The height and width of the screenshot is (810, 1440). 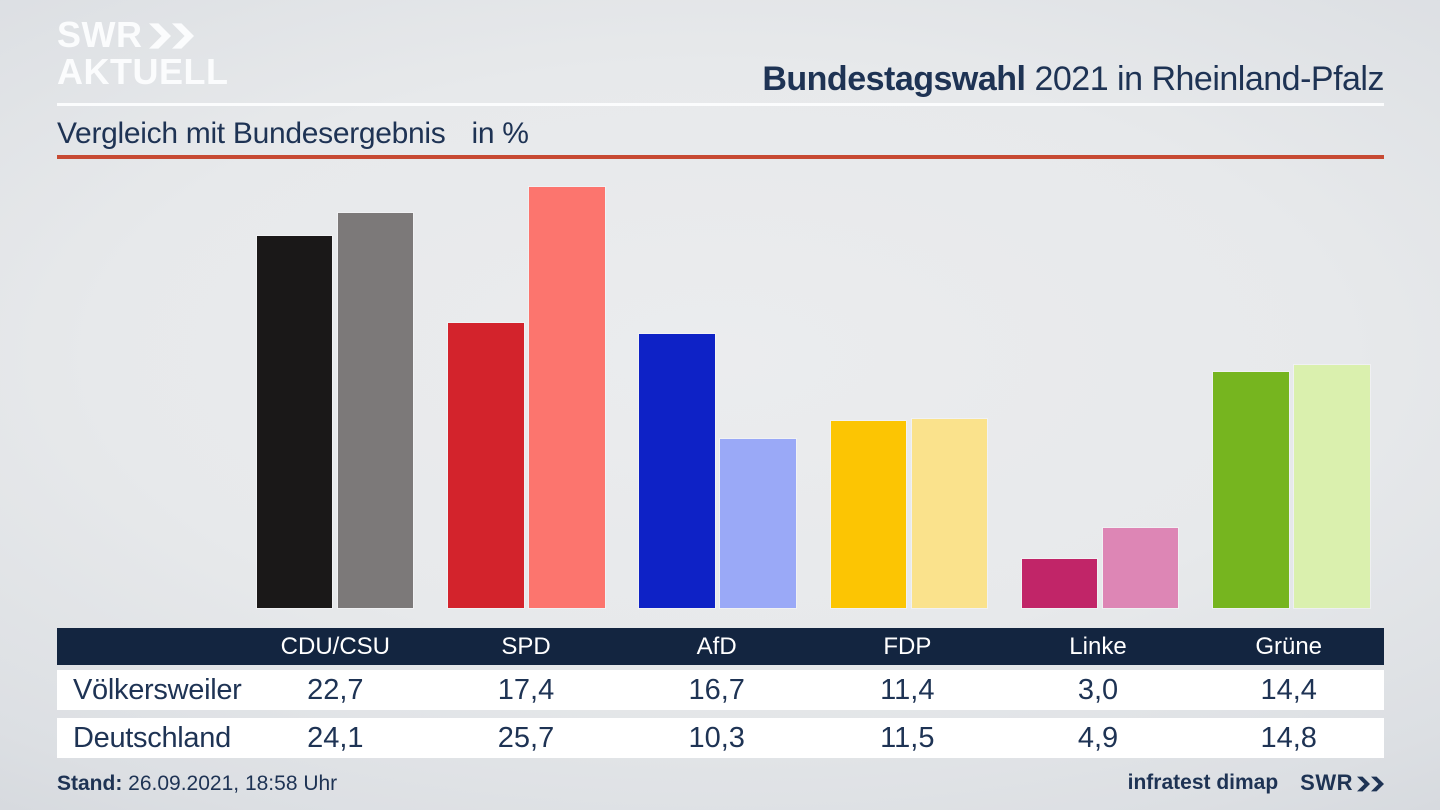 I want to click on timestamp-label: Stand:, so click(x=90, y=783).